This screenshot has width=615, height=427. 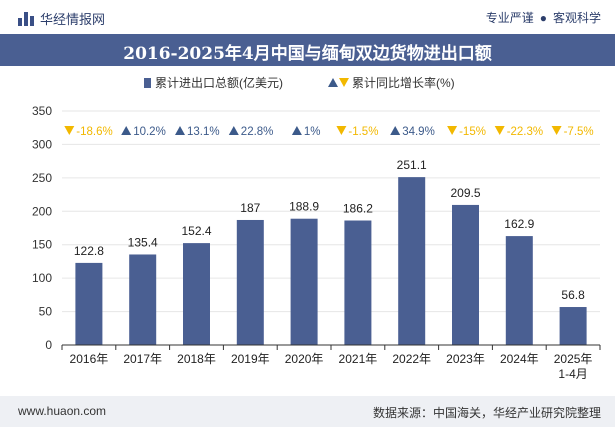 What do you see at coordinates (62, 411) in the screenshot?
I see `footer-website: www.huaon.com` at bounding box center [62, 411].